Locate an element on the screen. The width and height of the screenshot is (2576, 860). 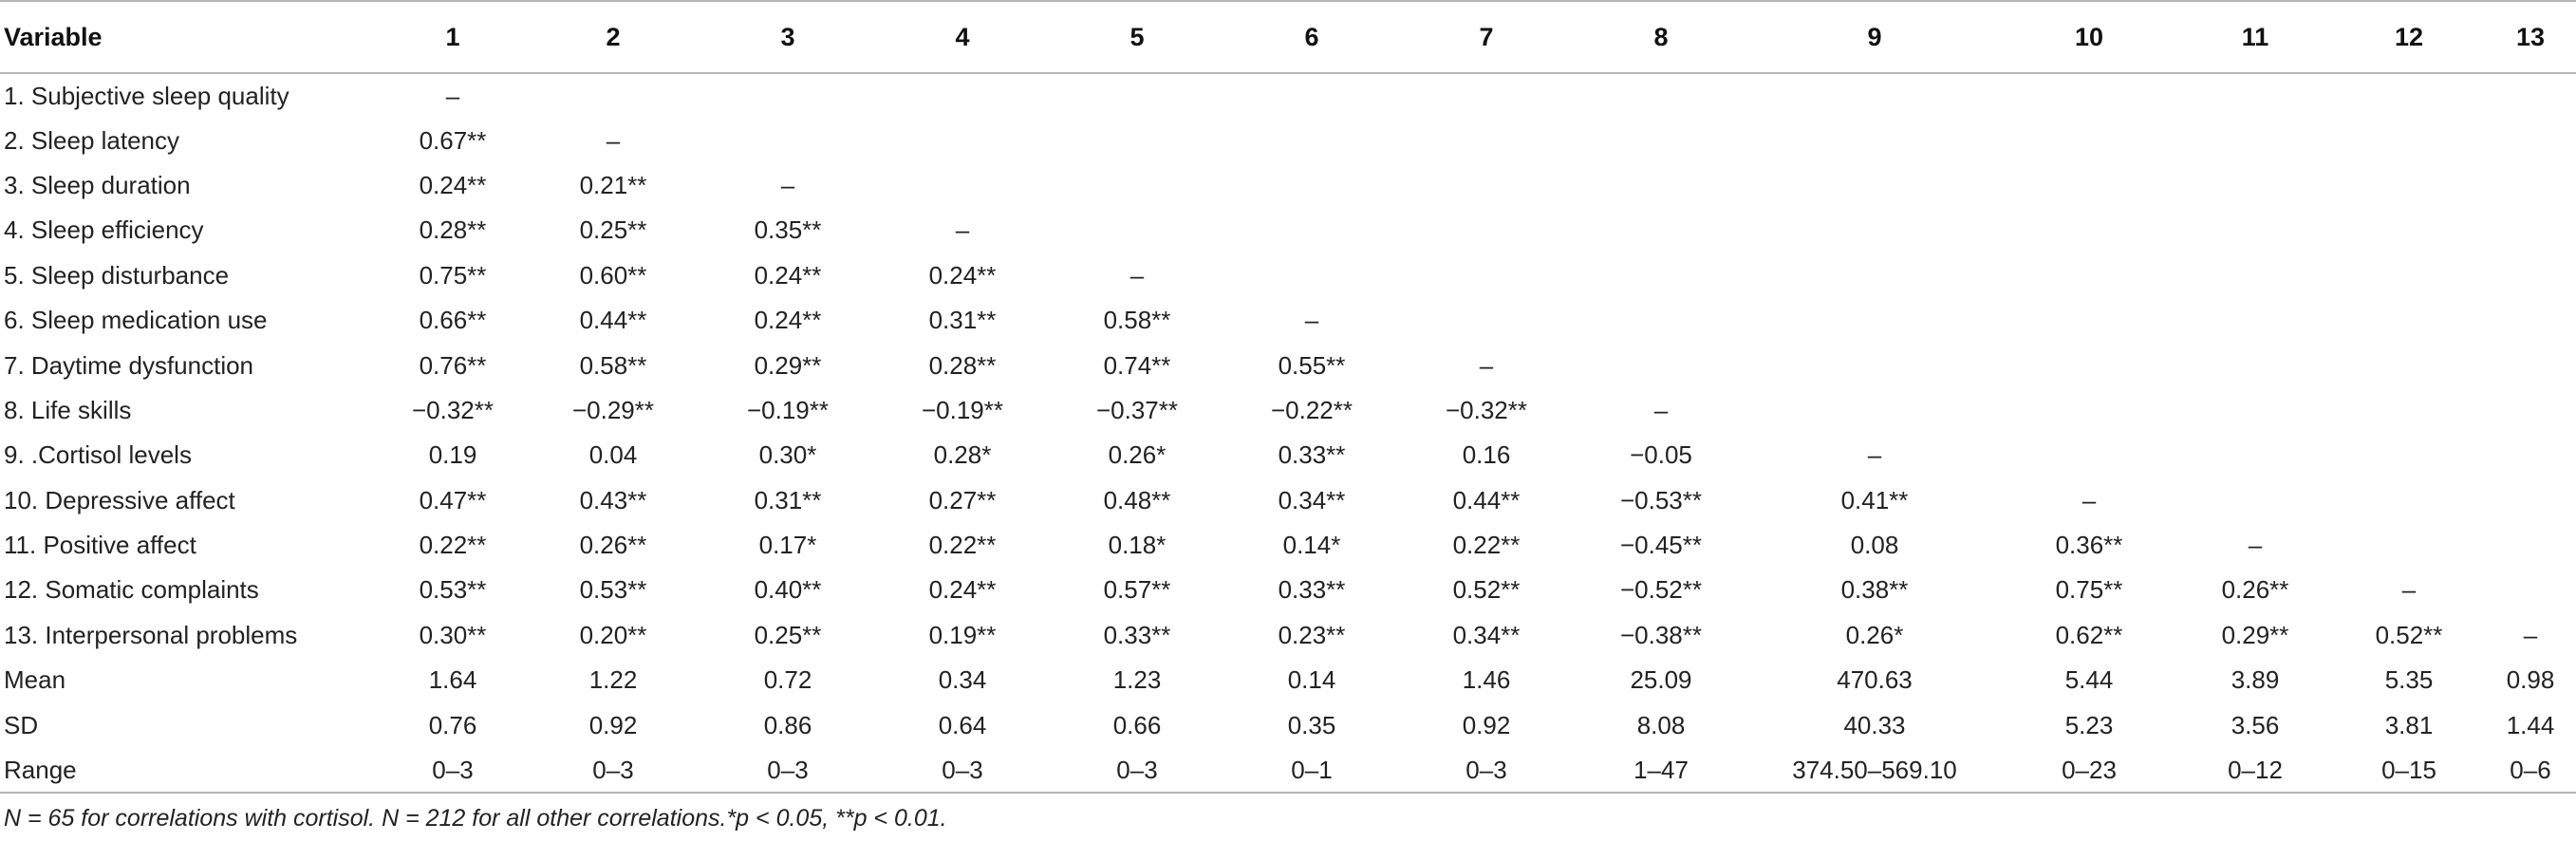
table-cell: 5.23 is located at coordinates (2089, 724).